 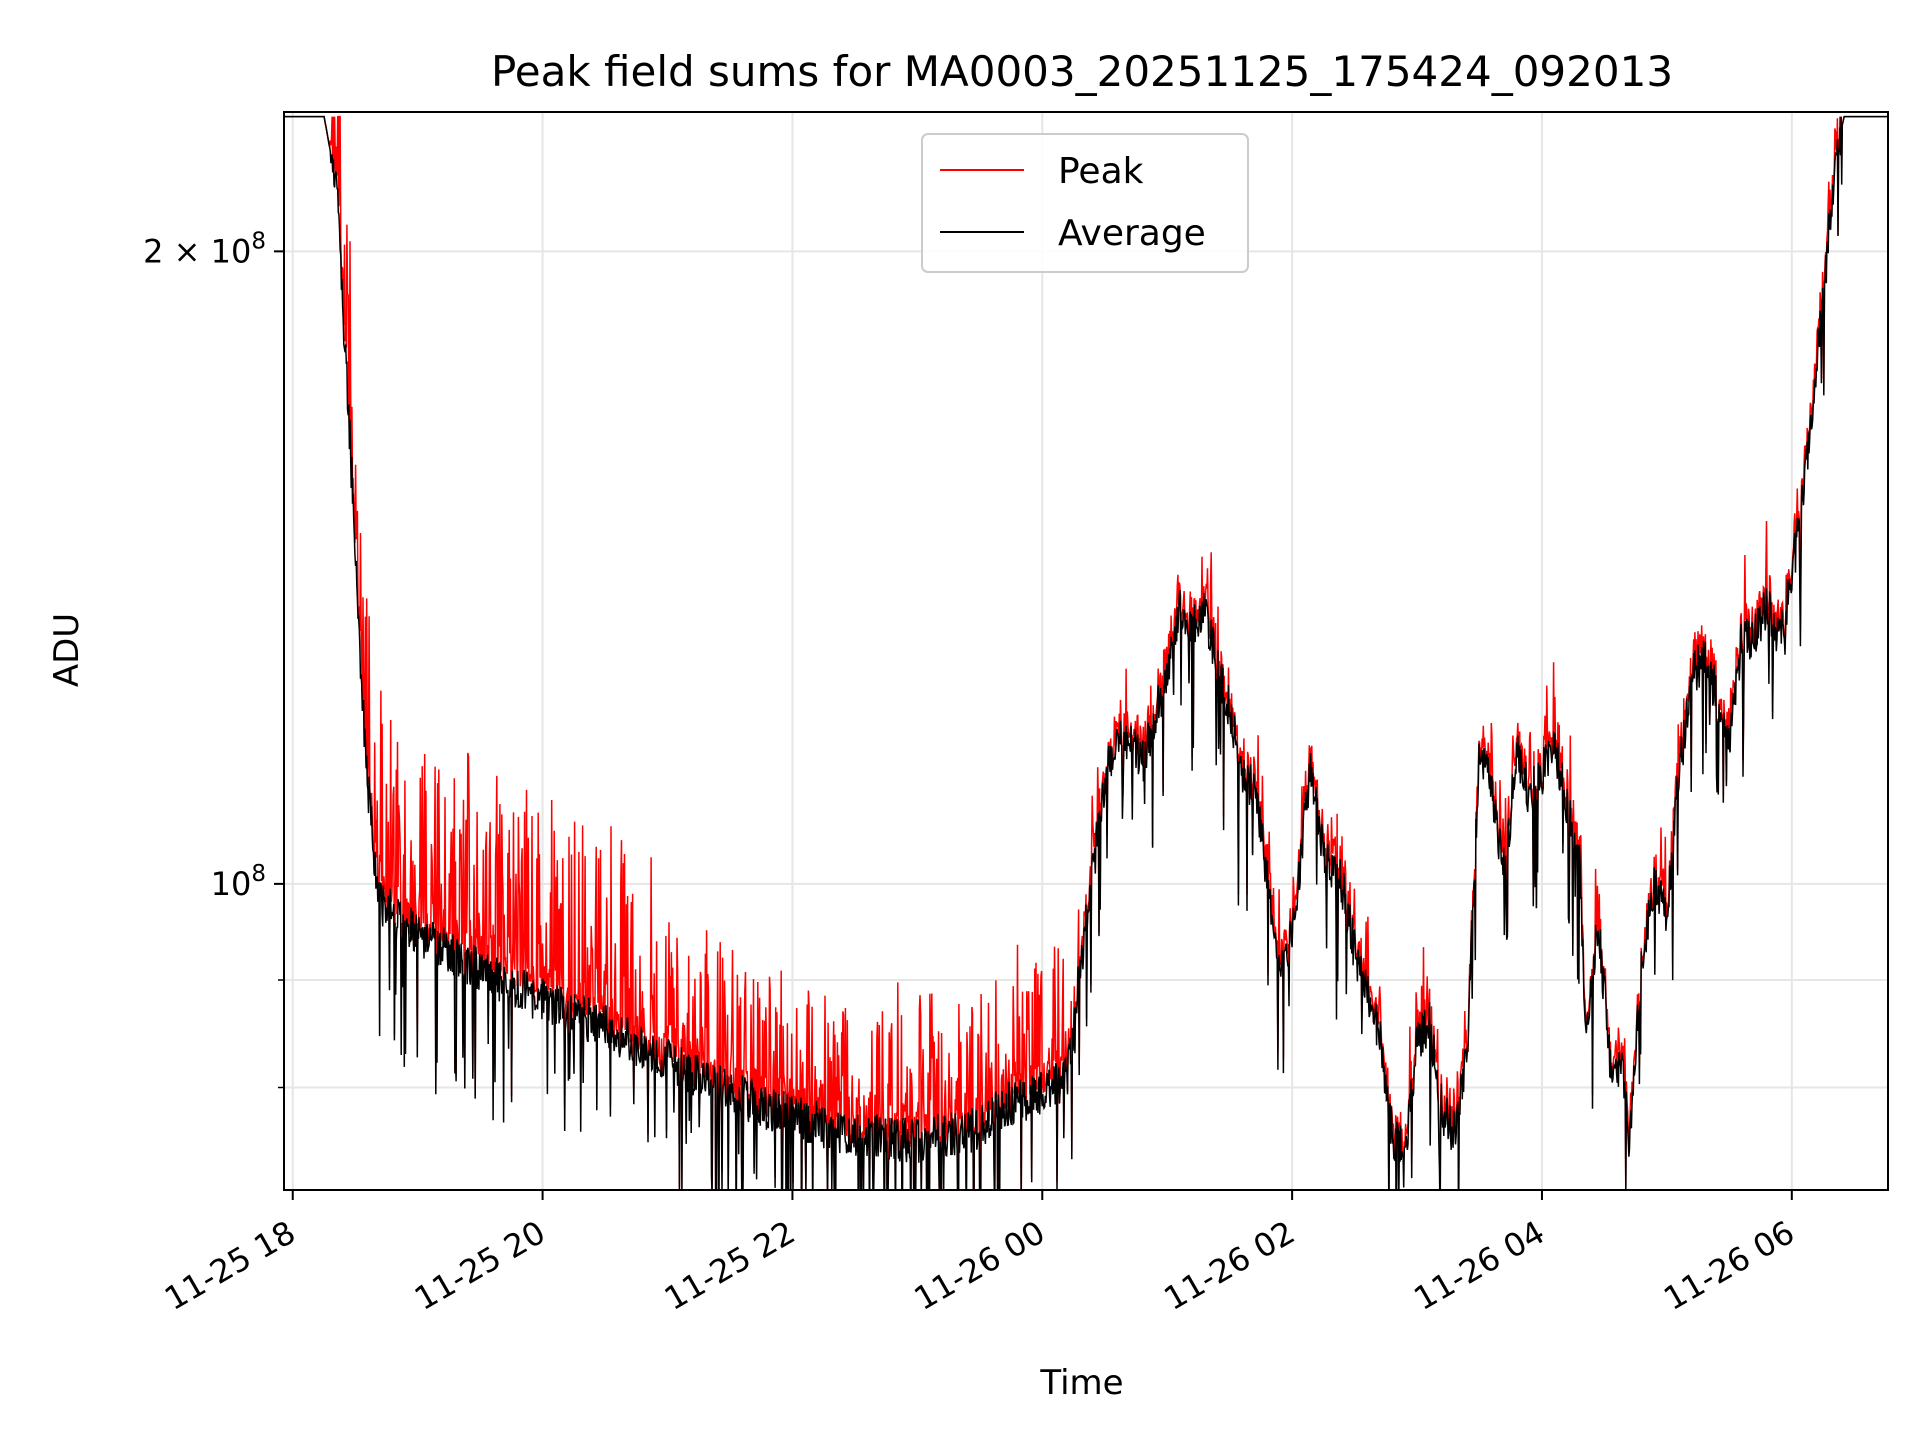 I want to click on legend-label-average: Average, so click(x=1132, y=233).